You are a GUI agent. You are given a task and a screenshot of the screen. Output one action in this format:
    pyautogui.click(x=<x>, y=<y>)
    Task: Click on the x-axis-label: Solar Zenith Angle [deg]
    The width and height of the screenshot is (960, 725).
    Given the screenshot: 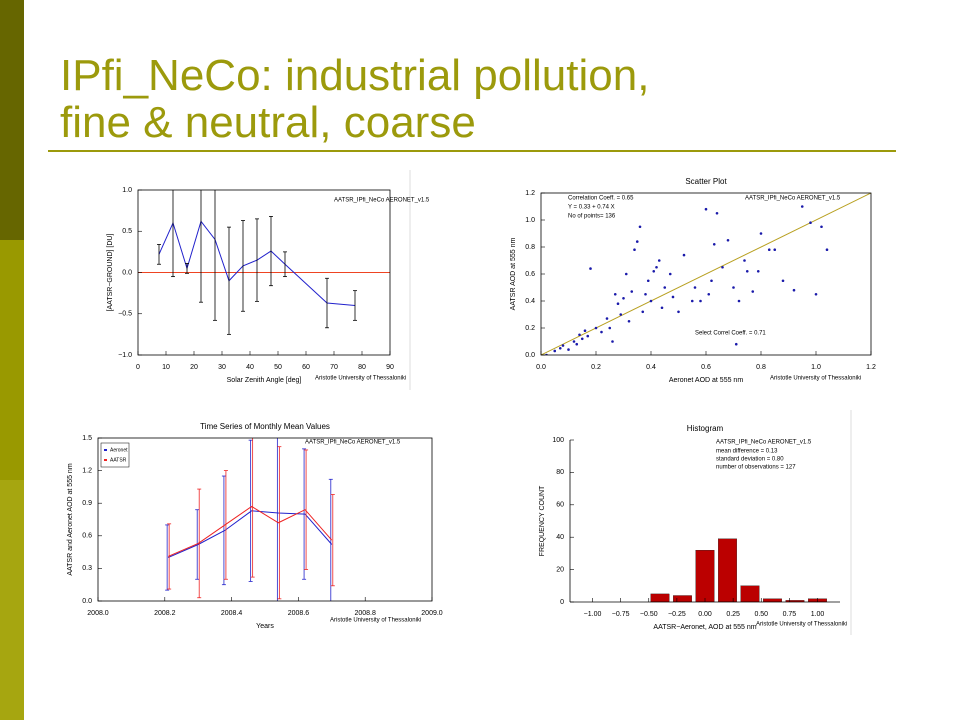 What is the action you would take?
    pyautogui.click(x=264, y=380)
    